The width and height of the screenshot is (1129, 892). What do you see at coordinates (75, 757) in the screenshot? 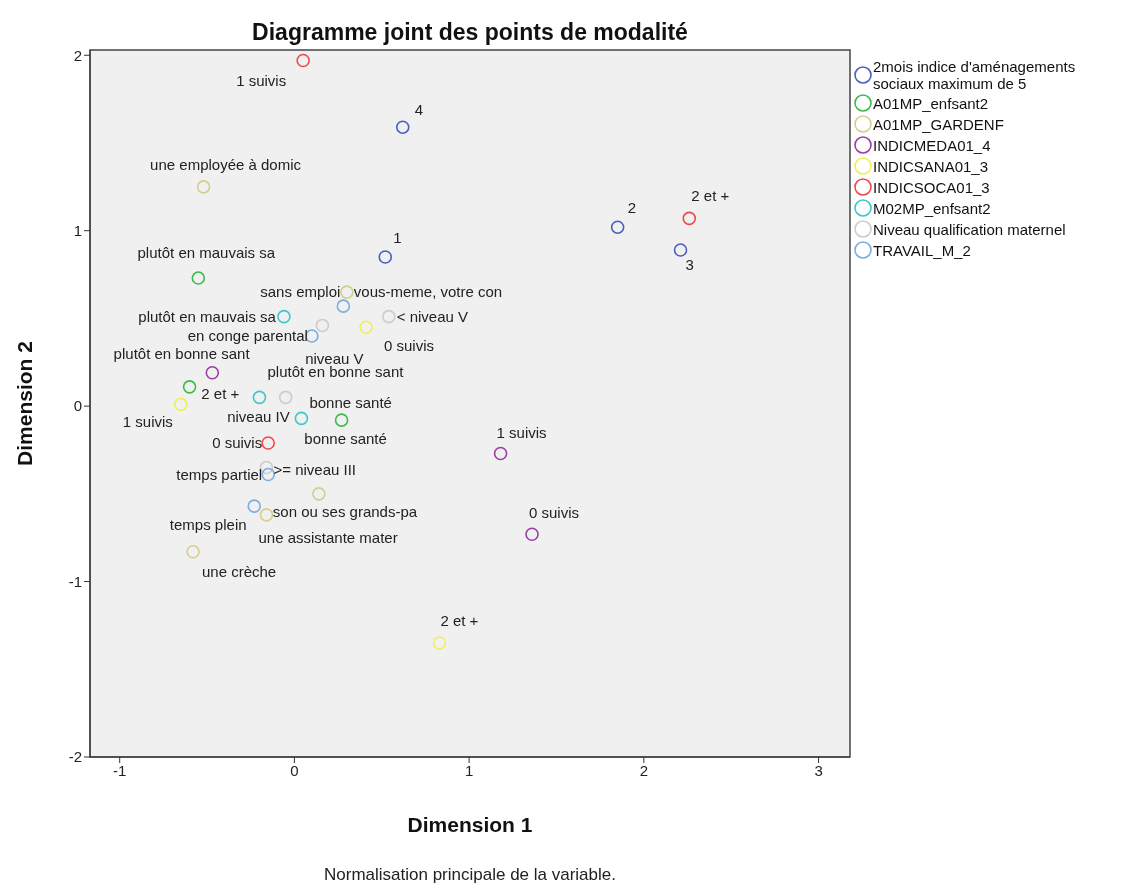
I see `y-tick-label: -2` at bounding box center [75, 757].